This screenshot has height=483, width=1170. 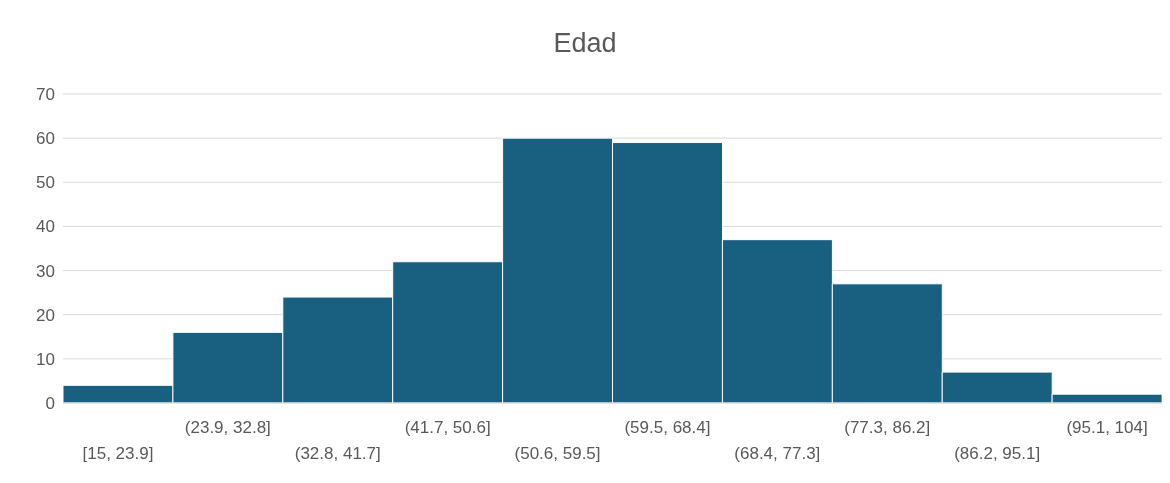 What do you see at coordinates (45, 227) in the screenshot?
I see `y-tick-label: 40` at bounding box center [45, 227].